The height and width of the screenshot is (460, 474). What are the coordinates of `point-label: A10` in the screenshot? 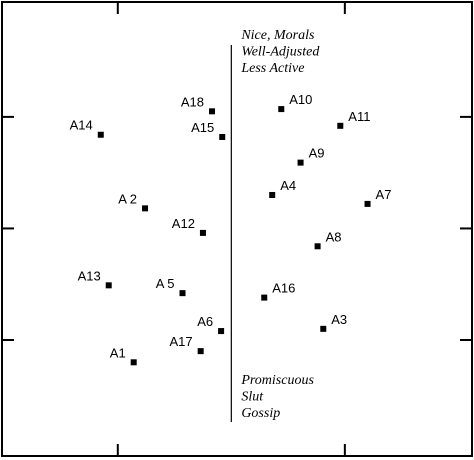 It's located at (300, 99).